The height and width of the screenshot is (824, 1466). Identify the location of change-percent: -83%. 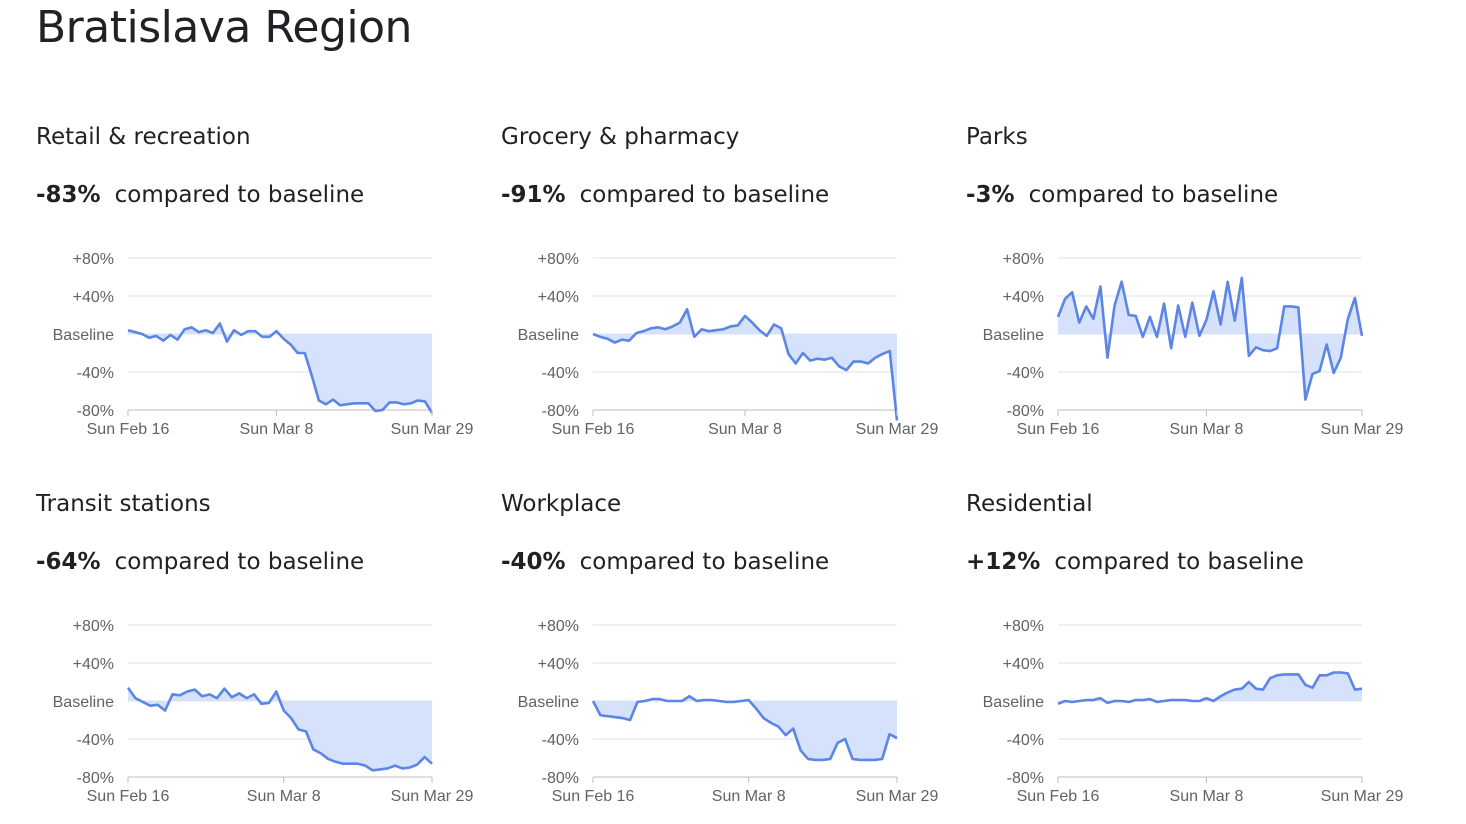
(68, 195).